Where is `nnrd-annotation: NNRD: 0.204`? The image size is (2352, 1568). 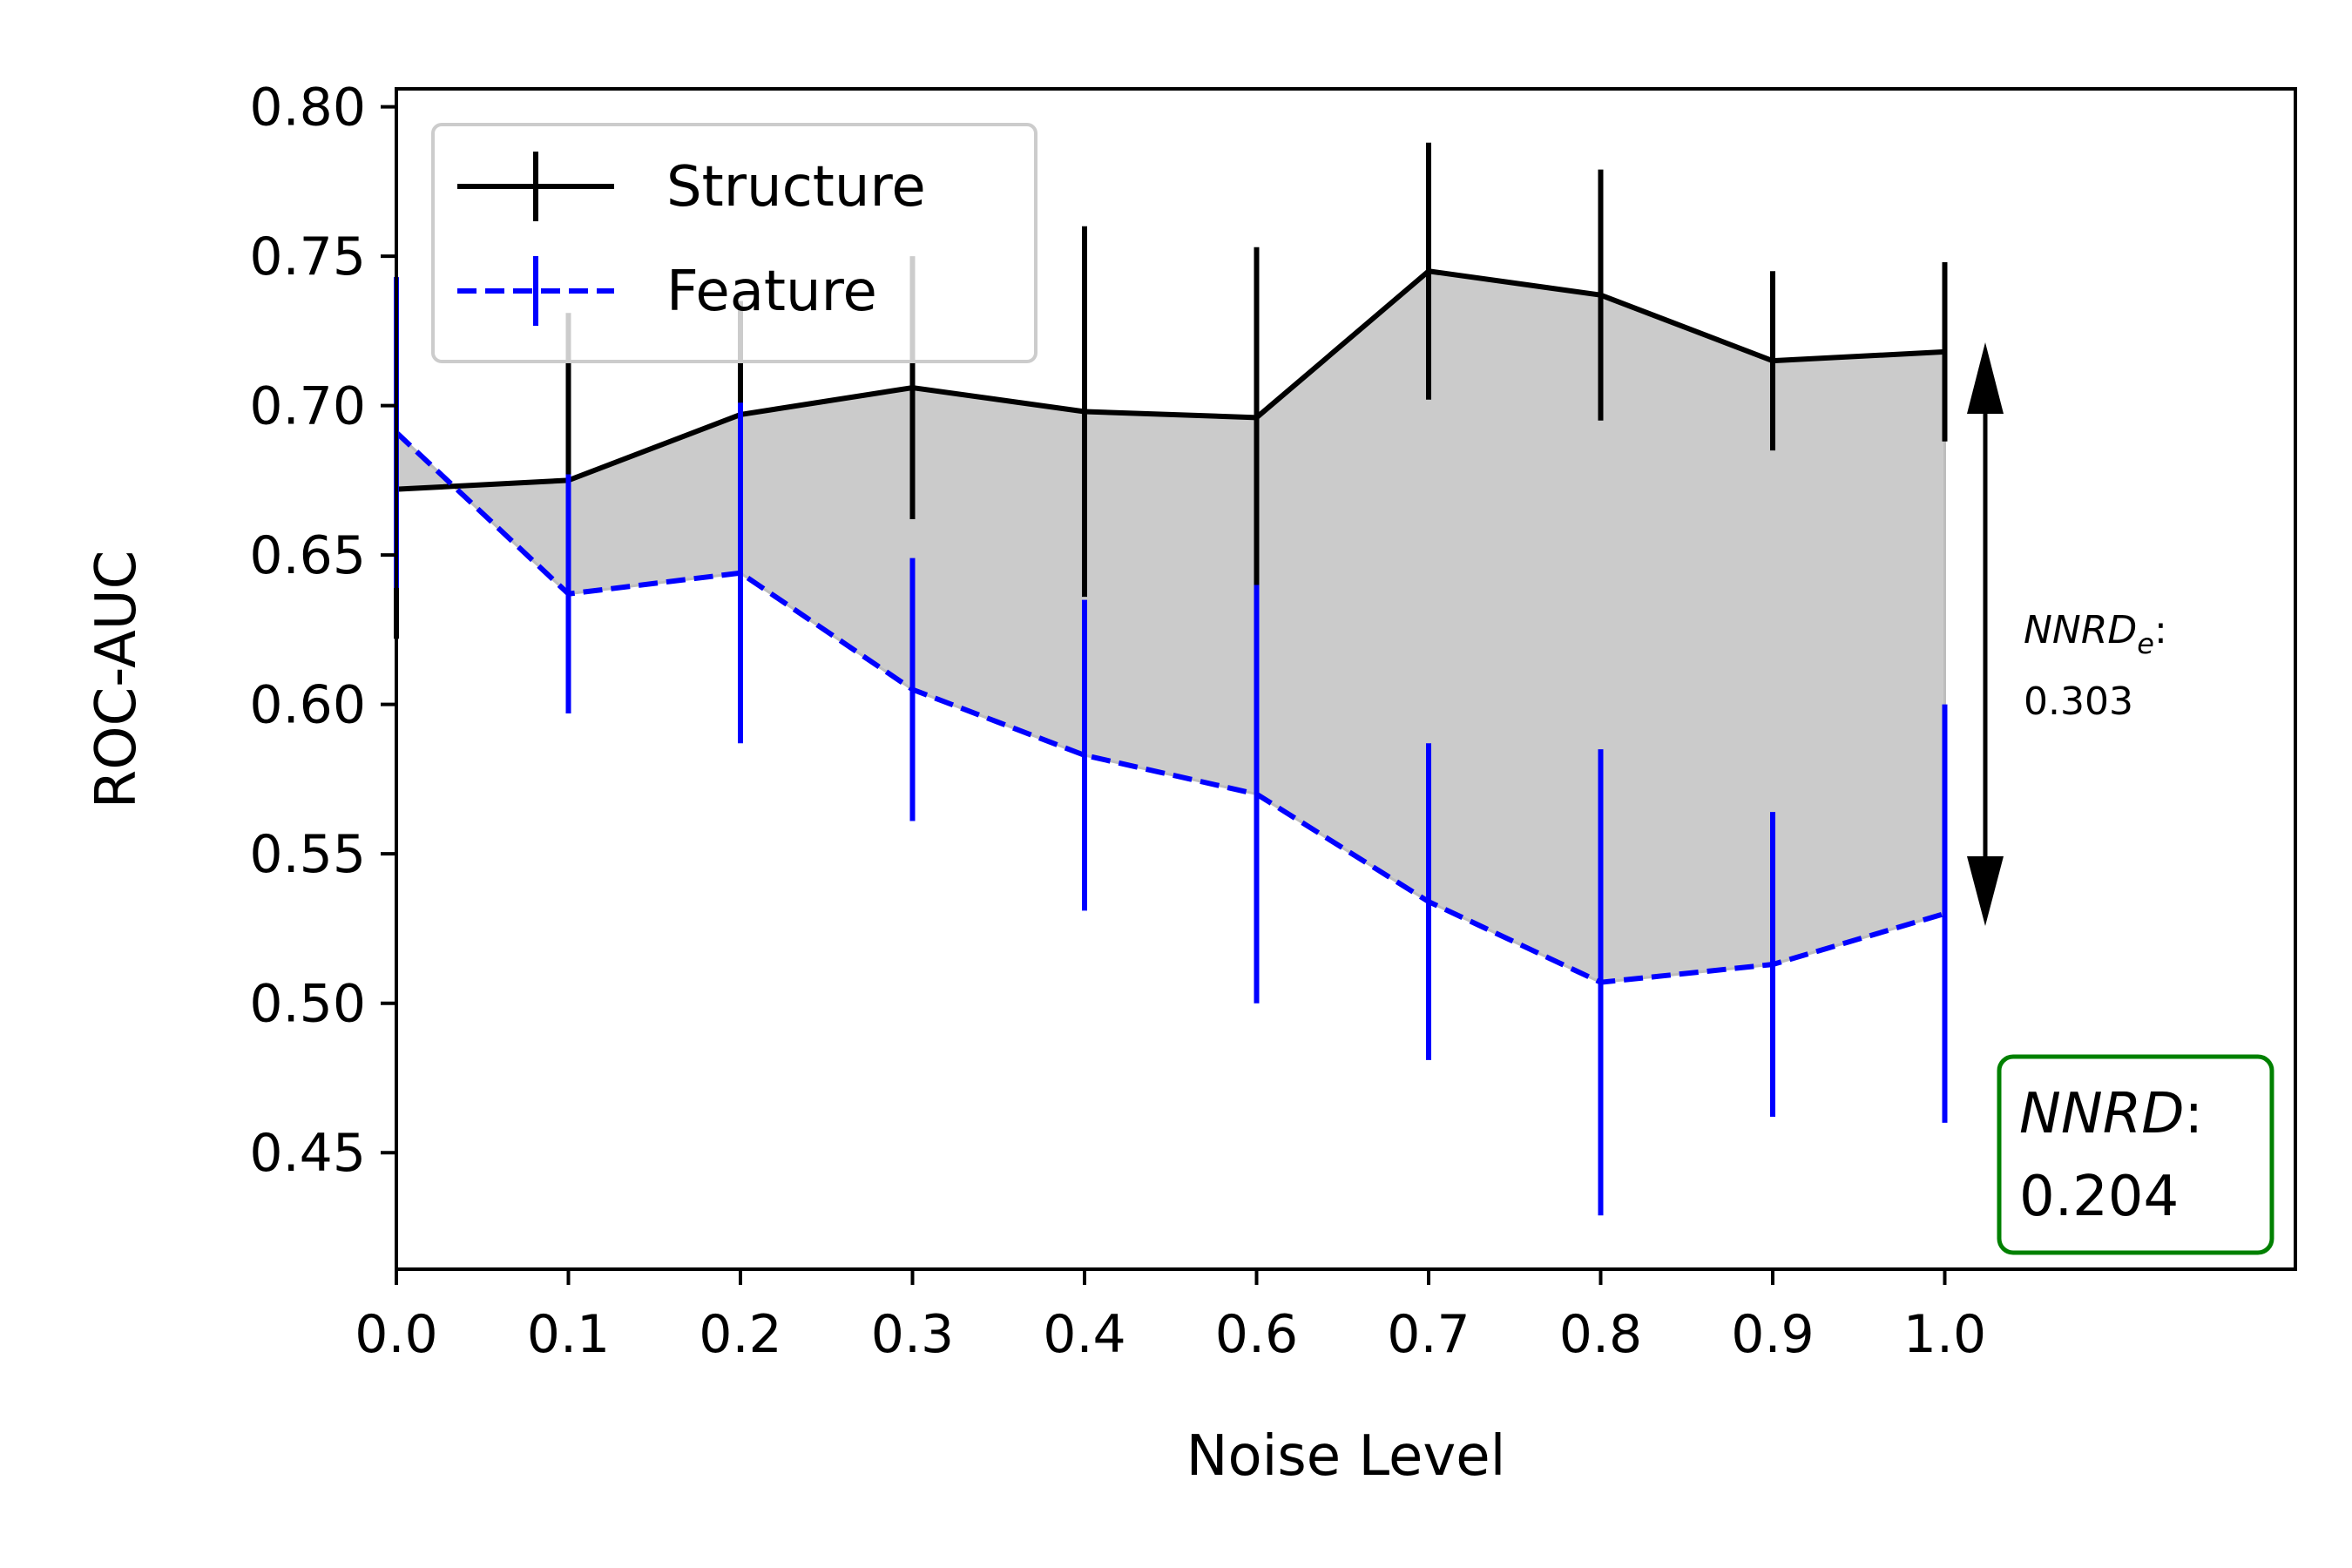
nnrd-annotation: NNRD: 0.204 is located at coordinates (2135, 1154).